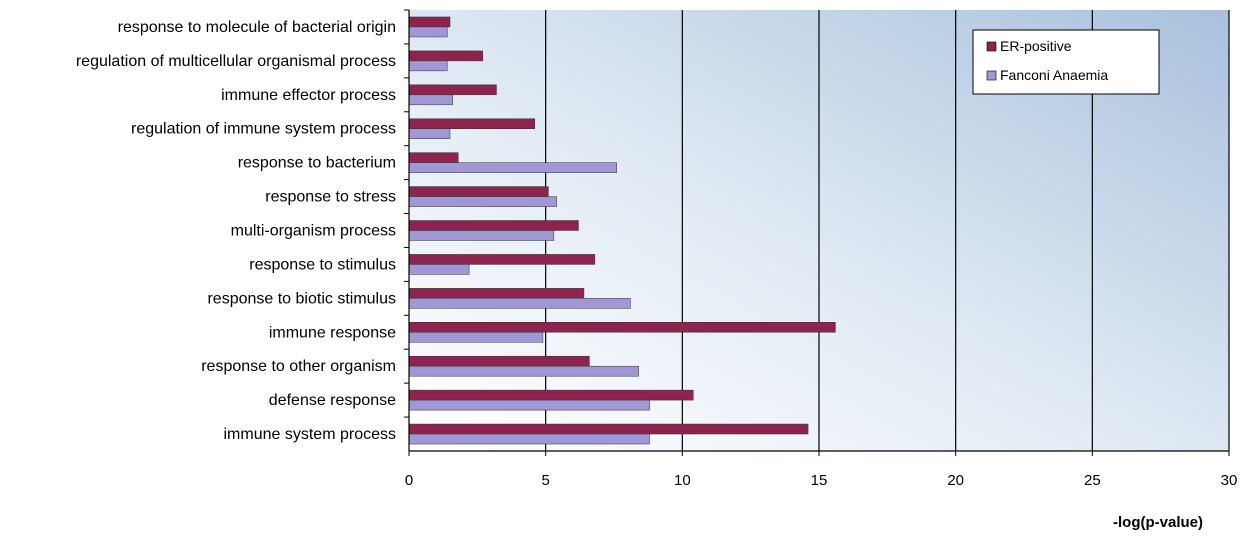  I want to click on bar-er-positive-defense-response, so click(551, 395).